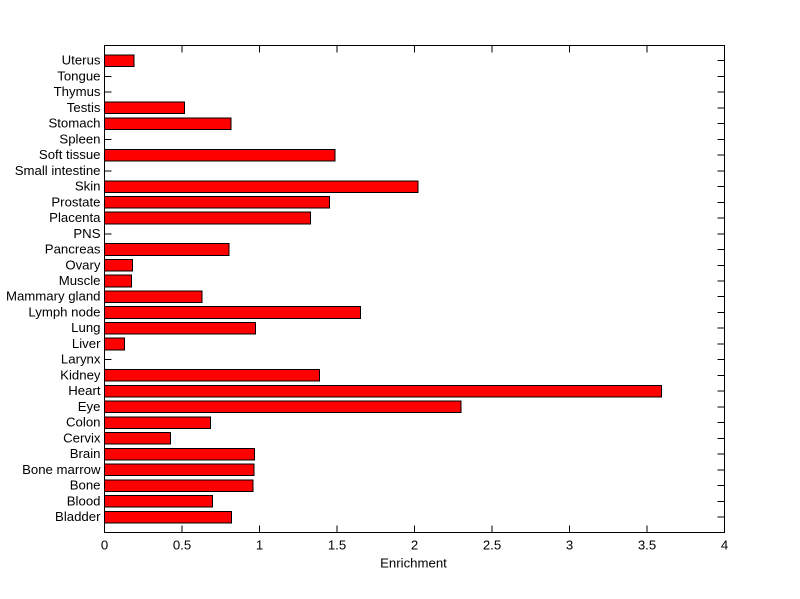 The image size is (800, 599). Describe the element at coordinates (84, 107) in the screenshot. I see `svg-text: Testis` at that location.